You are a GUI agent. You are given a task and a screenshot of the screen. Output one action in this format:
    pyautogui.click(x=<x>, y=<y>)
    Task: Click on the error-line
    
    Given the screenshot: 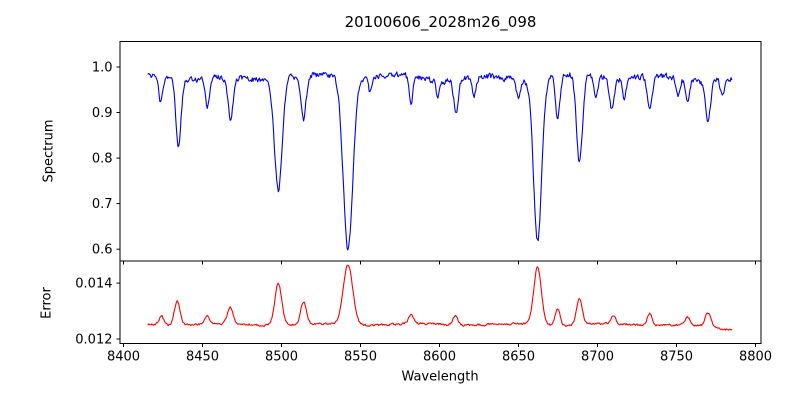 What is the action you would take?
    pyautogui.click(x=440, y=297)
    